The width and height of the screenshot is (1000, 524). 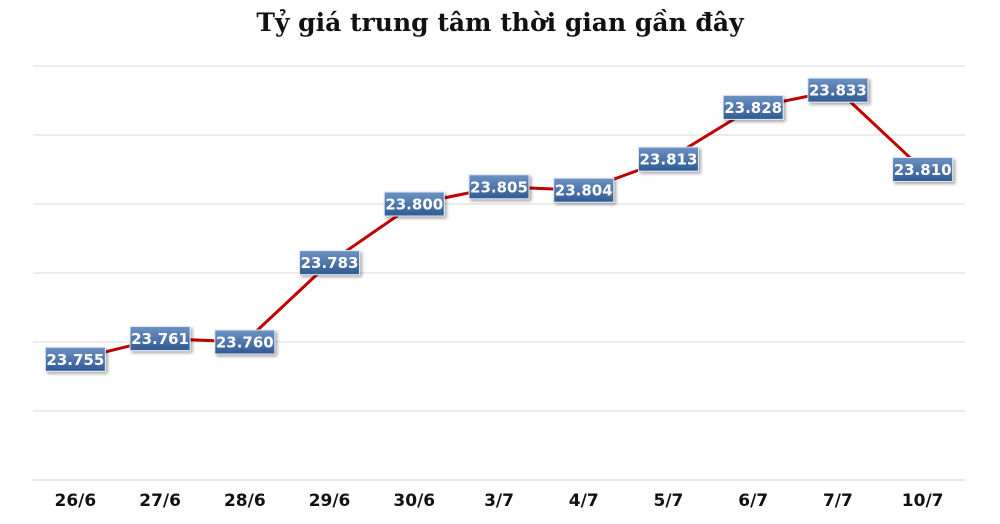 I want to click on data-label: 23.761, so click(x=160, y=339).